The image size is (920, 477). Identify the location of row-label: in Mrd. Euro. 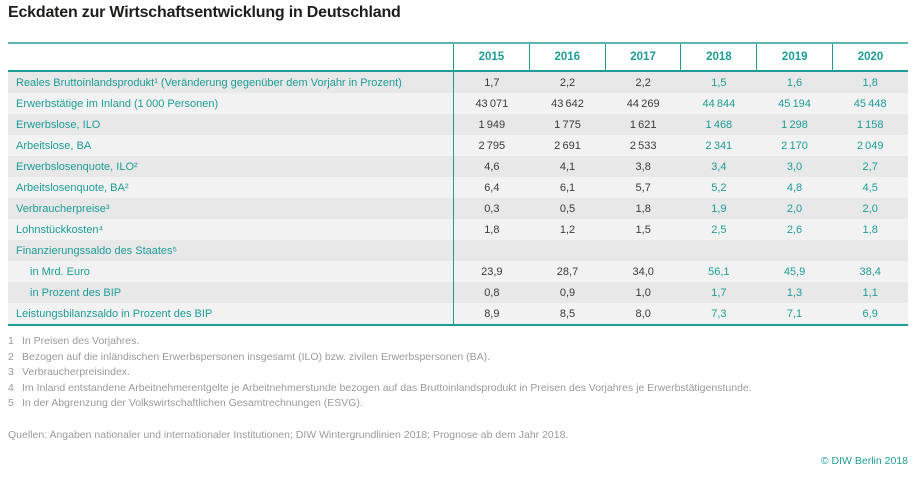
(231, 271).